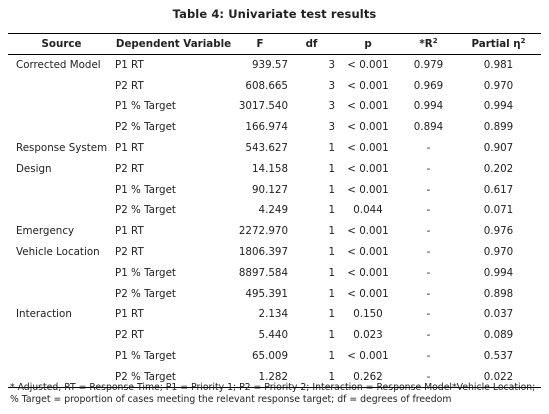  What do you see at coordinates (263, 272) in the screenshot?
I see `cell-f: 8897.584` at bounding box center [263, 272].